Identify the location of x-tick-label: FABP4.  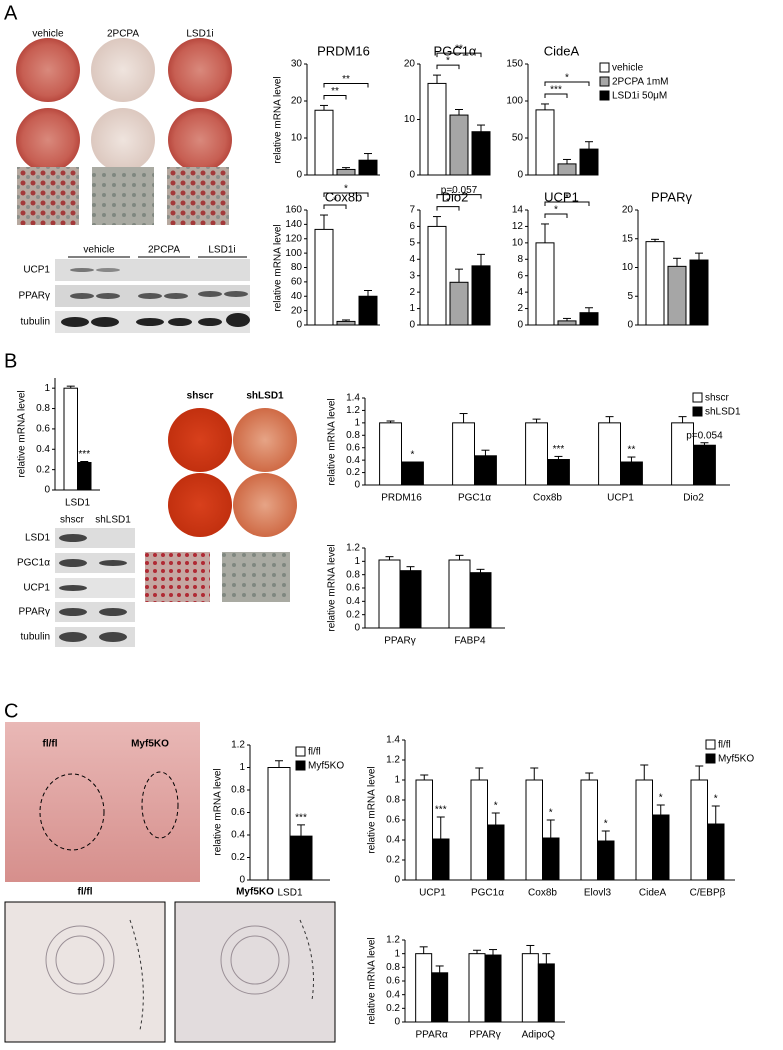
(470, 641).